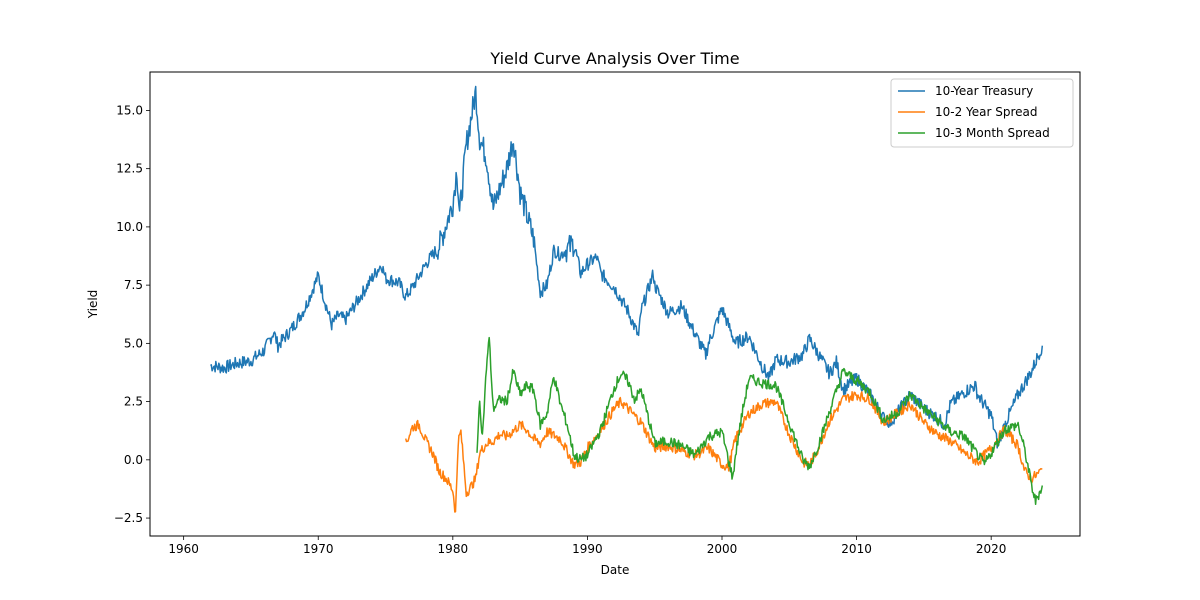 The image size is (1200, 600). Describe the element at coordinates (133, 343) in the screenshot. I see `y-tick-label: 5.0` at that location.